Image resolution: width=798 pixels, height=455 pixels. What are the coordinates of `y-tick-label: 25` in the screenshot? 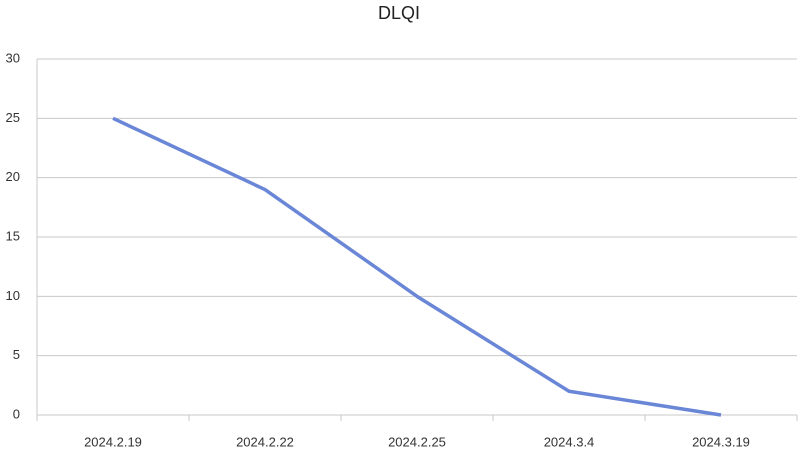 It's located at (13, 117).